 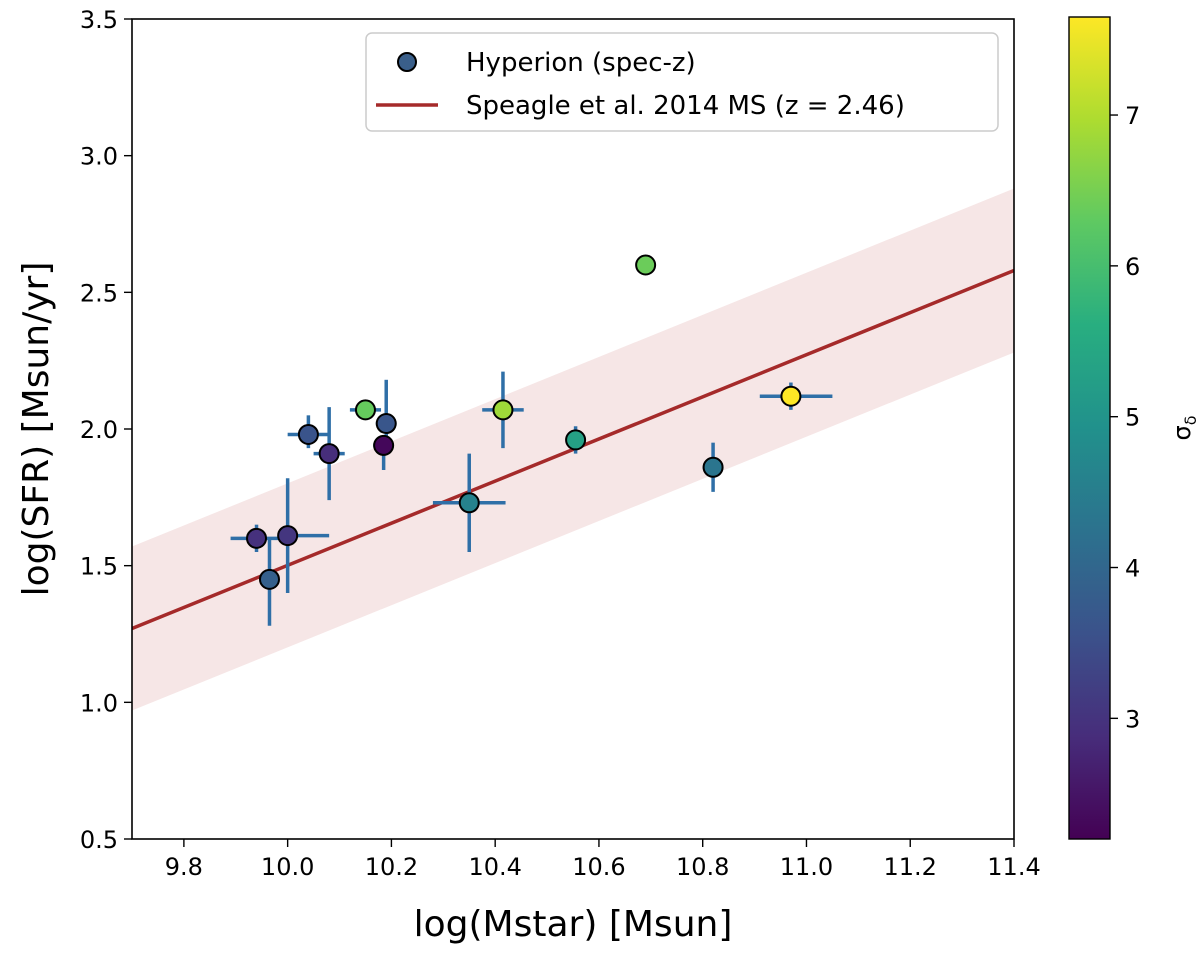 What do you see at coordinates (494, 867) in the screenshot?
I see `x-tick-label-3: 10.4` at bounding box center [494, 867].